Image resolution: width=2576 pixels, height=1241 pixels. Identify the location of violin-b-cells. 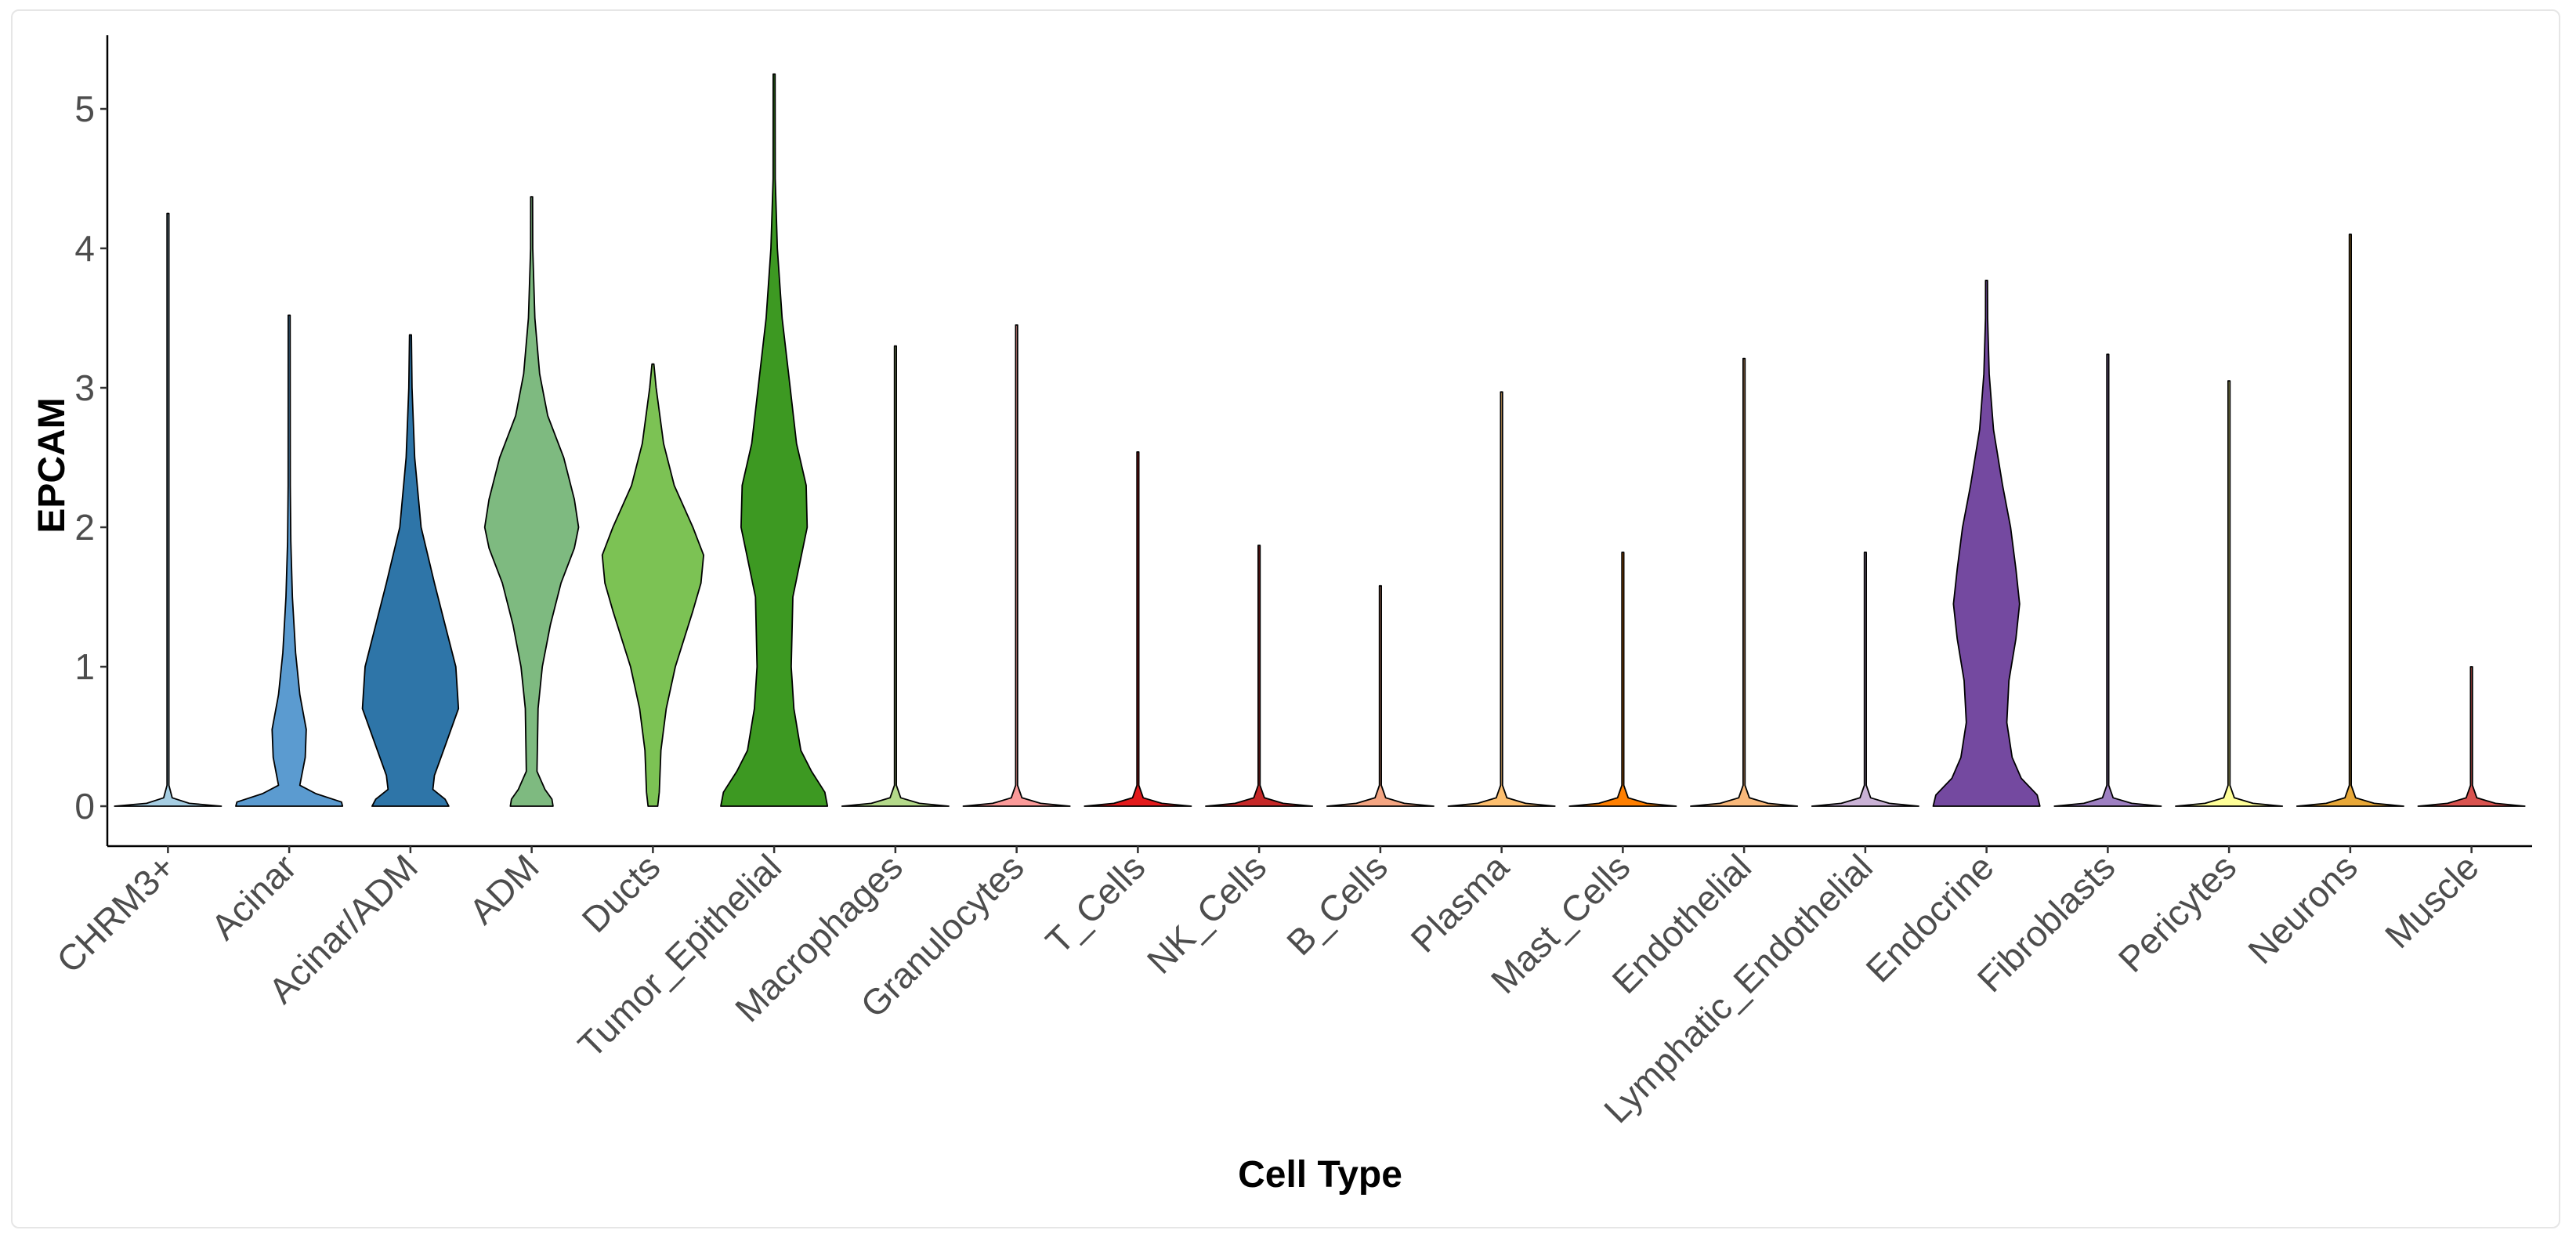
(1380, 695).